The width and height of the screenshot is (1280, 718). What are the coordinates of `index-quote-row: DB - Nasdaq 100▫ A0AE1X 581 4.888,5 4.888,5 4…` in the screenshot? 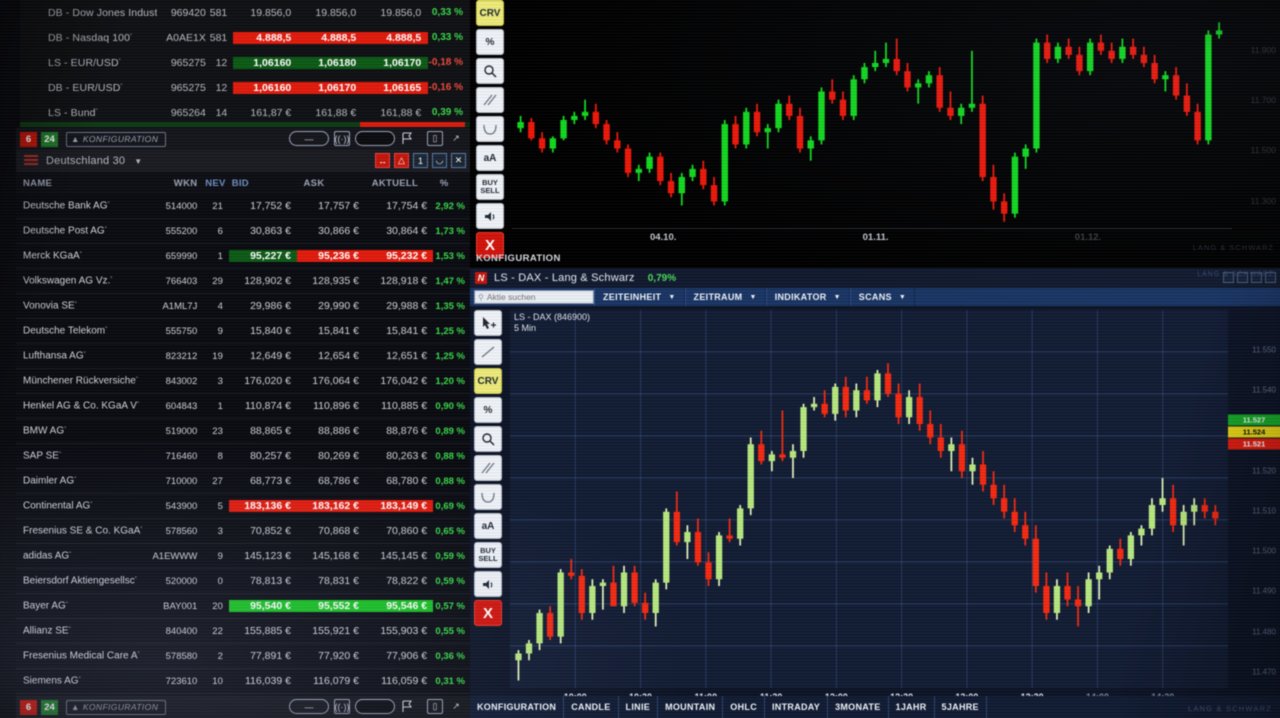 It's located at (245, 37).